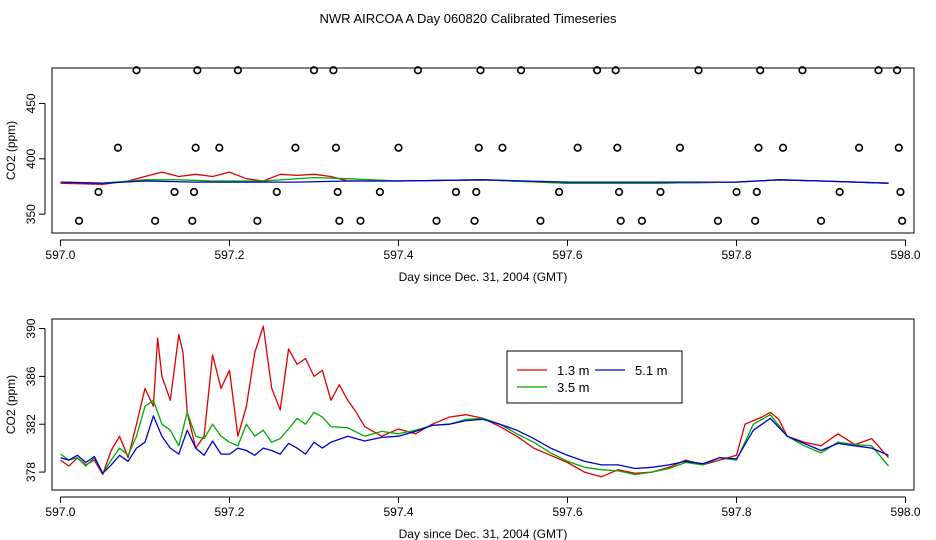 The width and height of the screenshot is (936, 540). What do you see at coordinates (31, 103) in the screenshot?
I see `y-tick-label: 450` at bounding box center [31, 103].